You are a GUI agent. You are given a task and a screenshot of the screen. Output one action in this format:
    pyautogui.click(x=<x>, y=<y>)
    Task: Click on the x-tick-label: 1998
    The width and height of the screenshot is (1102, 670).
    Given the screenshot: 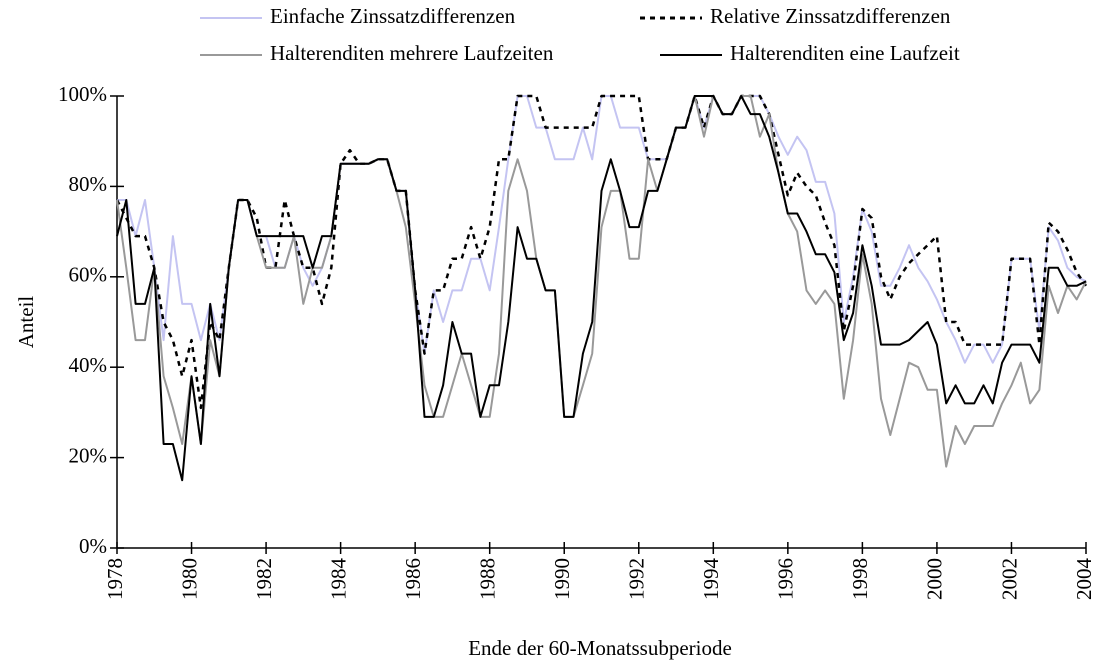 What is the action you would take?
    pyautogui.click(x=860, y=579)
    